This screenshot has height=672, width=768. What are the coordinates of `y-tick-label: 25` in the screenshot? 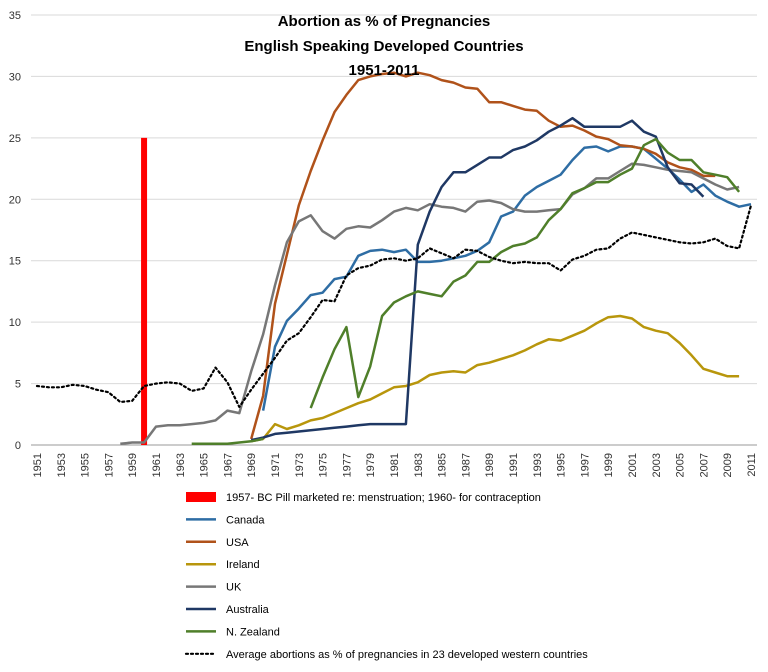 It's located at (15, 139).